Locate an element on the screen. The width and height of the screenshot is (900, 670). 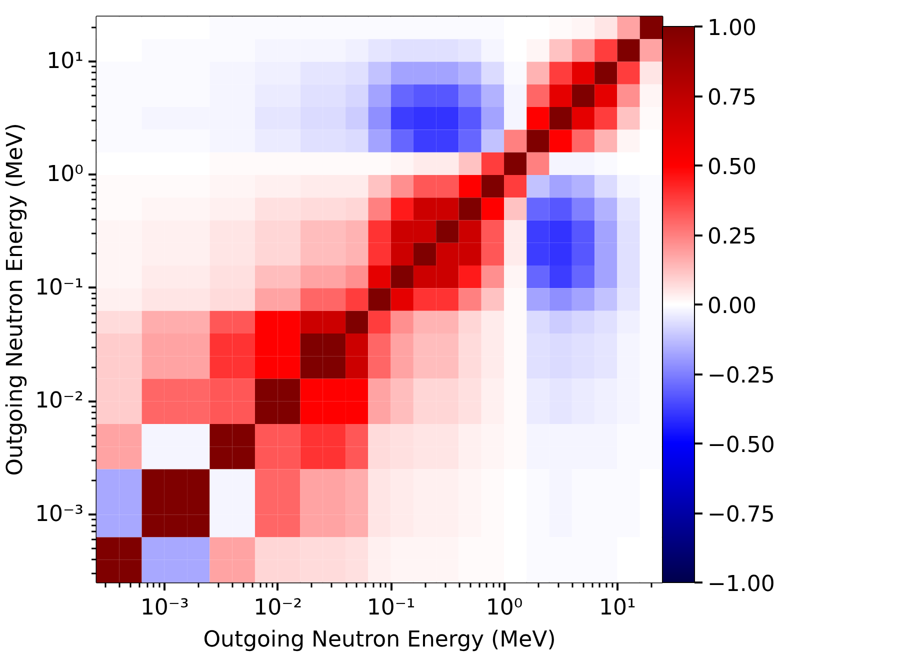
x-axis-title: Outgoing Neutron Energy (MeV) is located at coordinates (379, 640).